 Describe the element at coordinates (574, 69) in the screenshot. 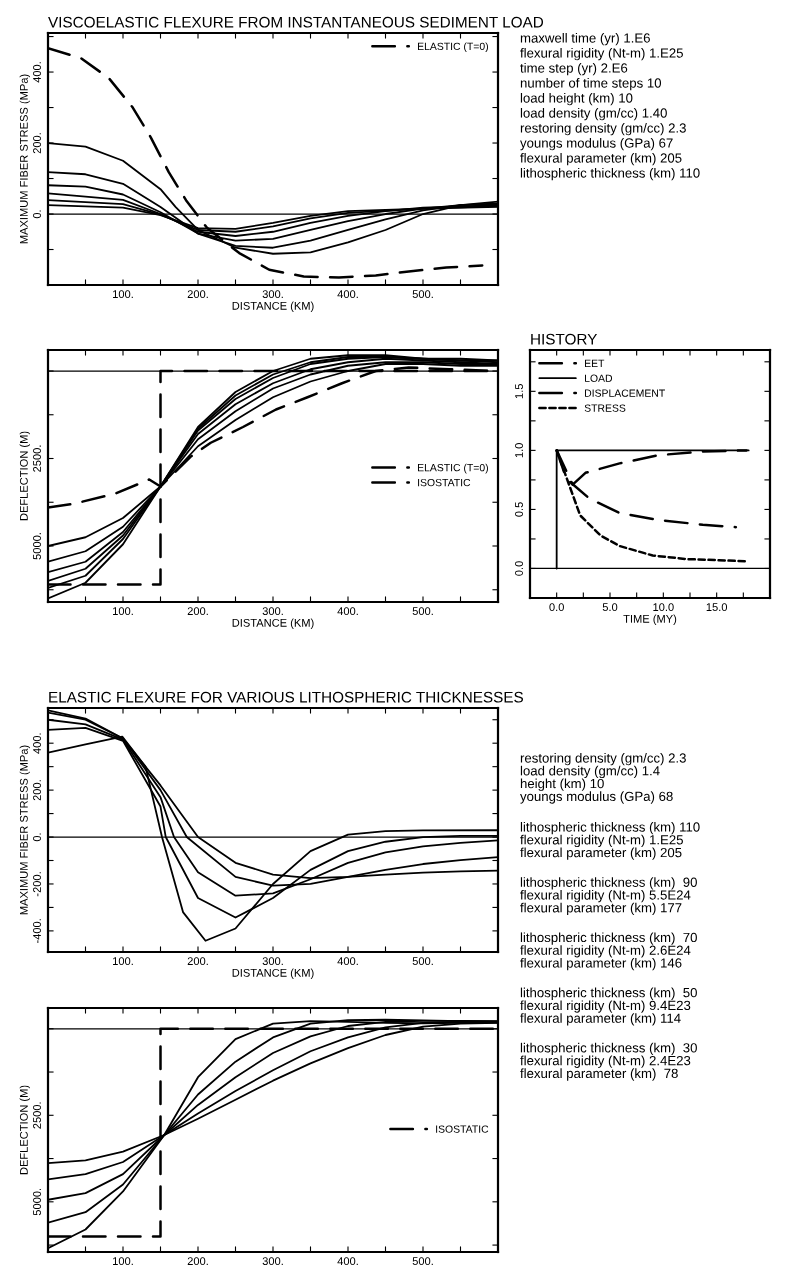

I see `text: time step (yr) 2.E6` at that location.